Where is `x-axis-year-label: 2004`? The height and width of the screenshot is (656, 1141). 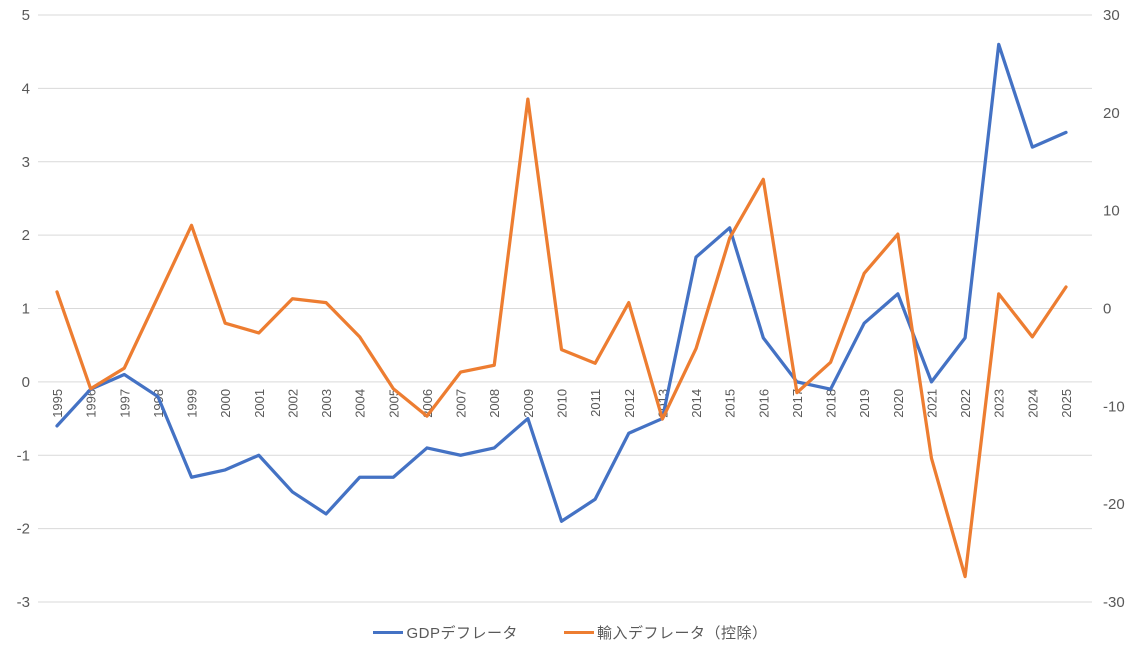 x-axis-year-label: 2004 is located at coordinates (360, 403).